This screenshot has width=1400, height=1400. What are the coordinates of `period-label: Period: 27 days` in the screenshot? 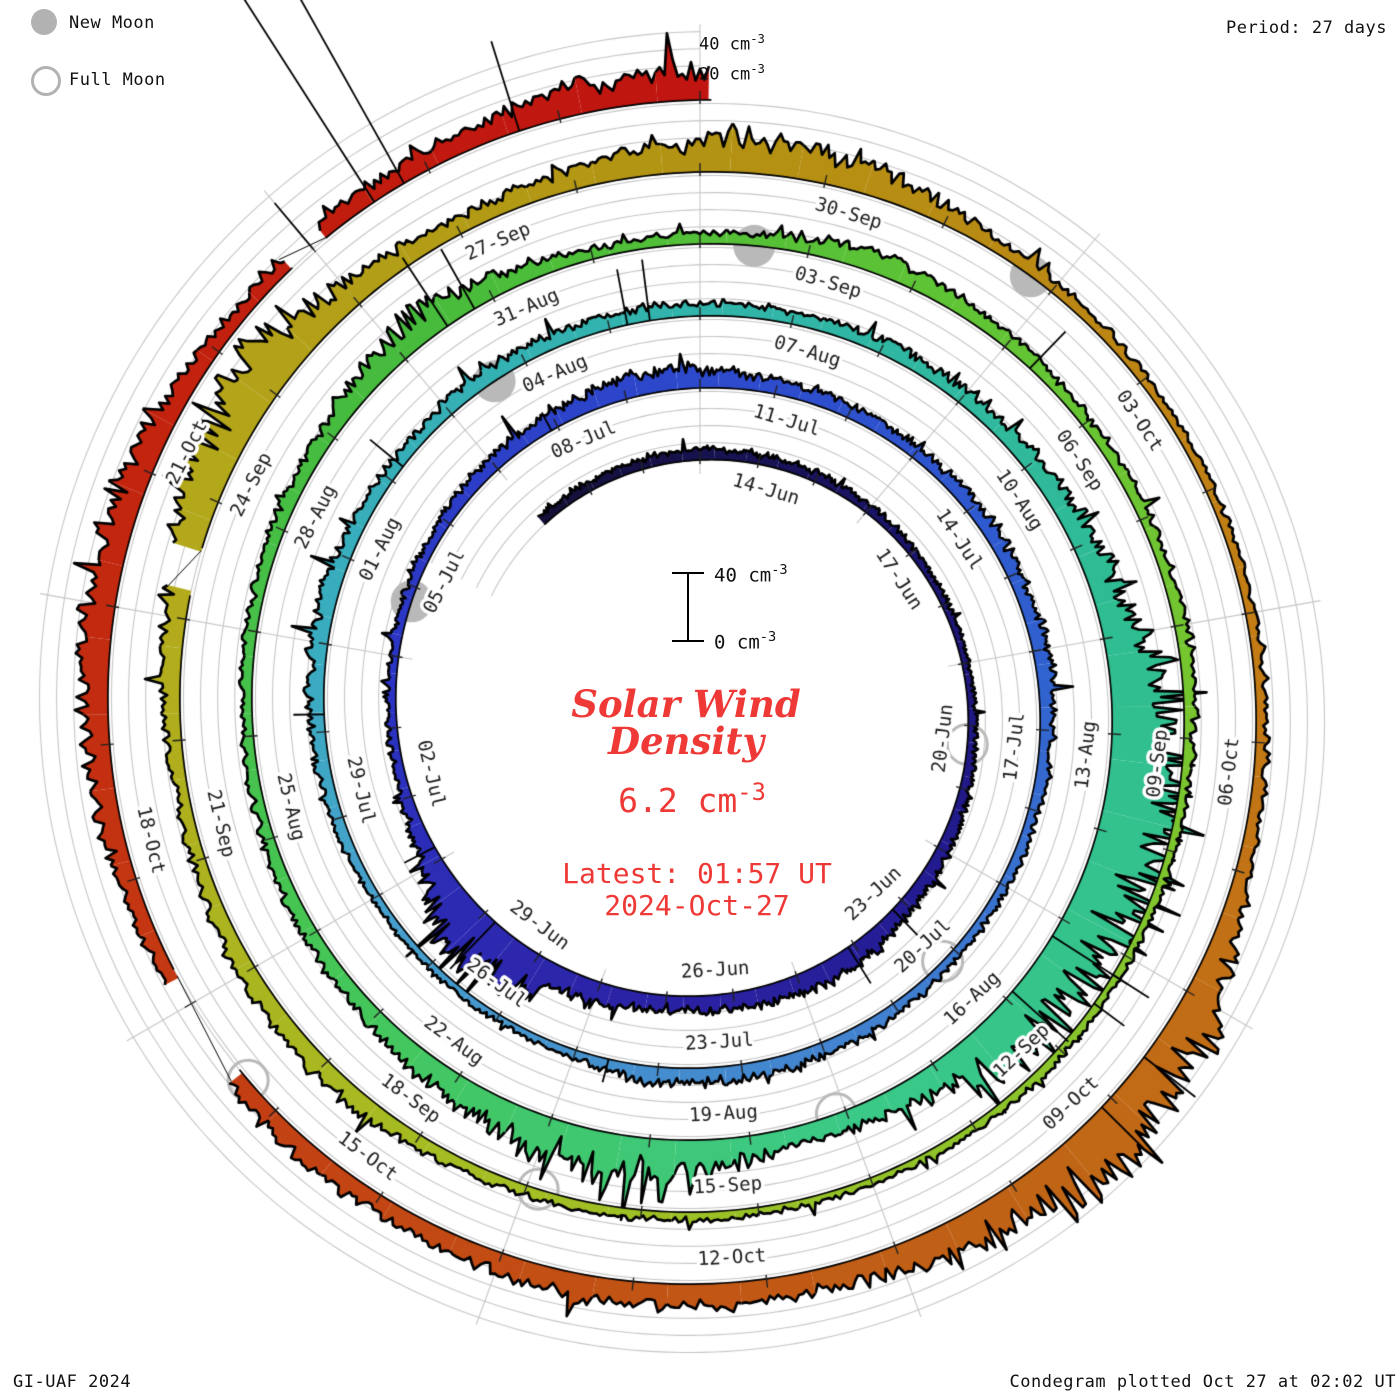 It's located at (1306, 28).